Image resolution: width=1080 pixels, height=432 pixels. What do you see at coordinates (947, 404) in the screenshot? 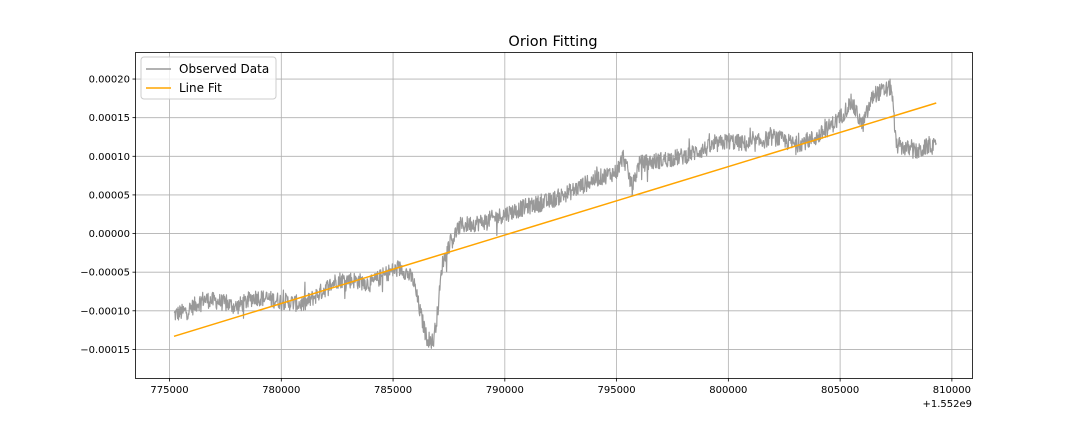
I see `x-offset-label: +1.552e9` at bounding box center [947, 404].